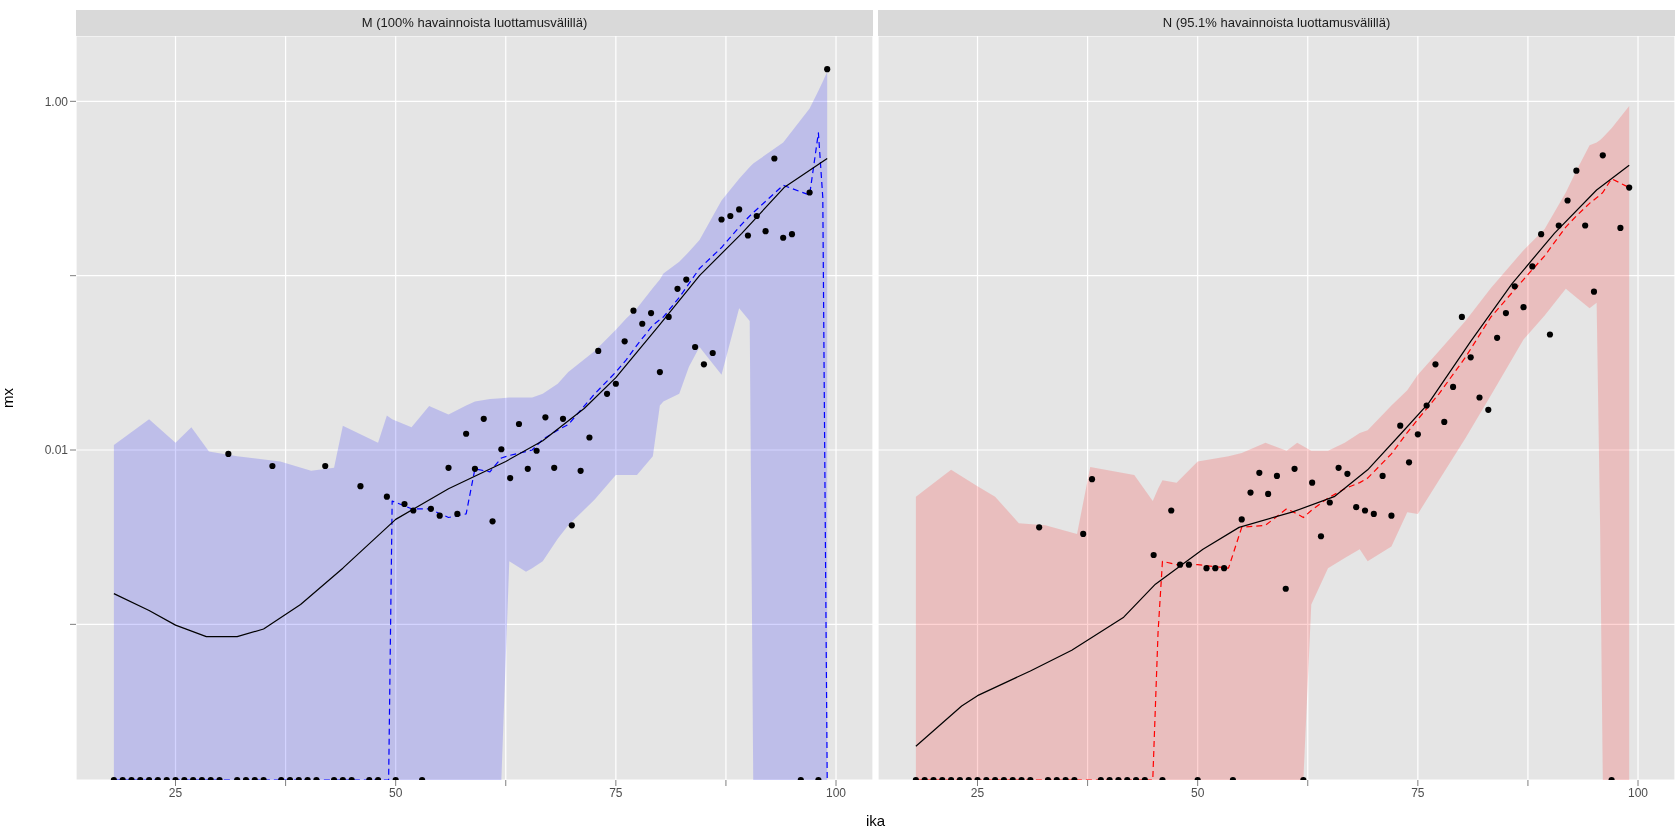 The height and width of the screenshot is (832, 1678). I want to click on y-tick-label: 0.01, so click(56, 450).